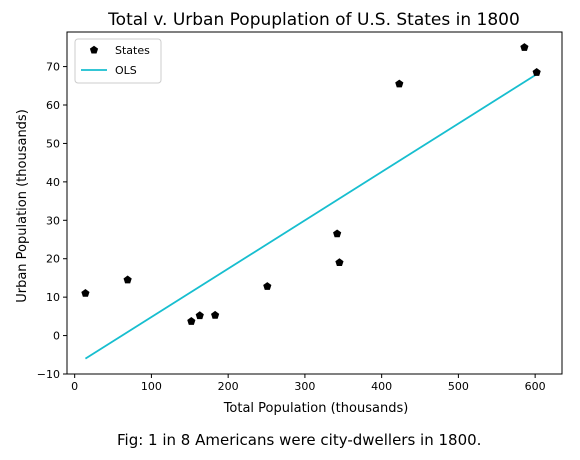  I want to click on x-tick-label: 0, so click(74, 386).